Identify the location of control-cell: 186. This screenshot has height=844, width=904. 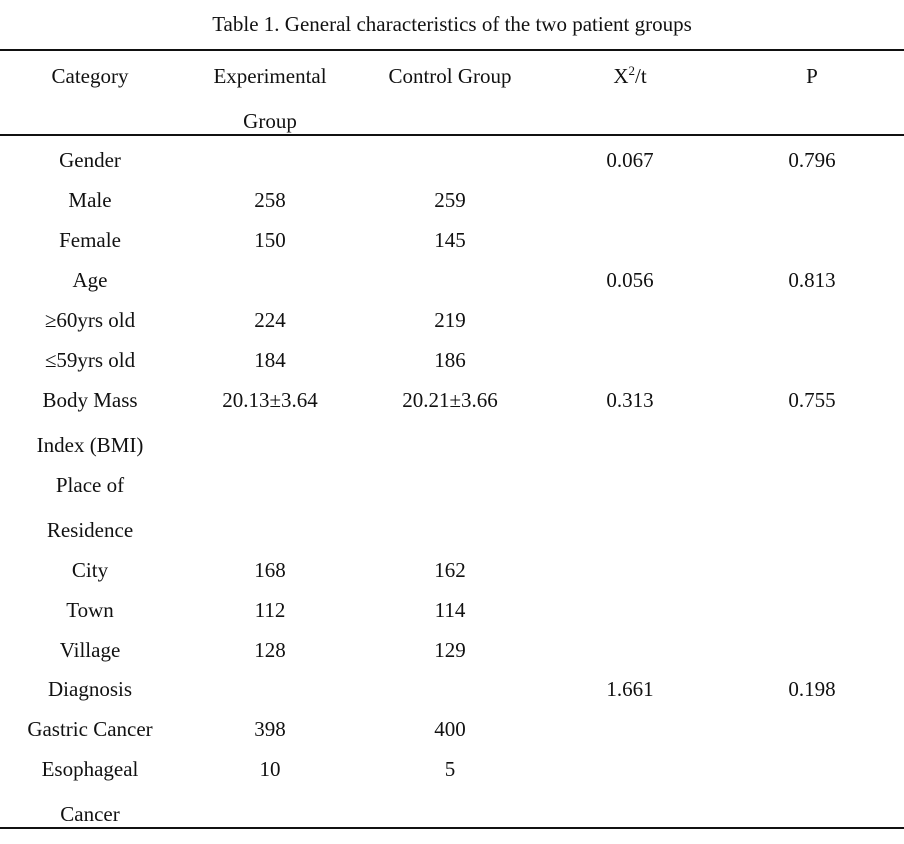
(450, 360).